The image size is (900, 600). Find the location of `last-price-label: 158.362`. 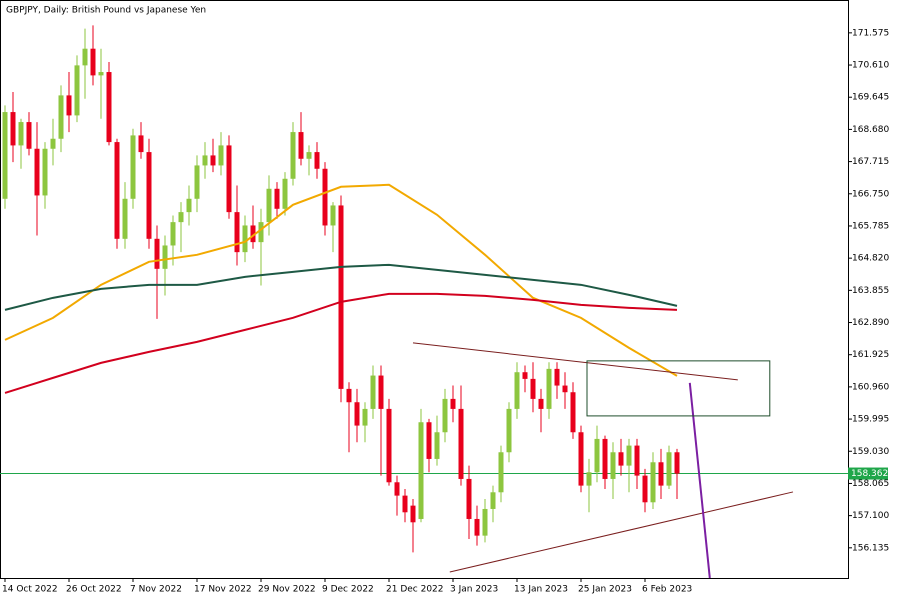

last-price-label: 158.362 is located at coordinates (869, 474).